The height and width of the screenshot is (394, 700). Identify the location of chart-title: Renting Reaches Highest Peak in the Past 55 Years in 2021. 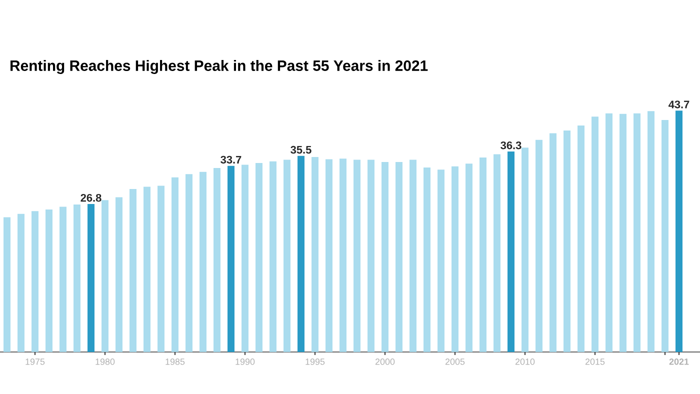
(219, 67).